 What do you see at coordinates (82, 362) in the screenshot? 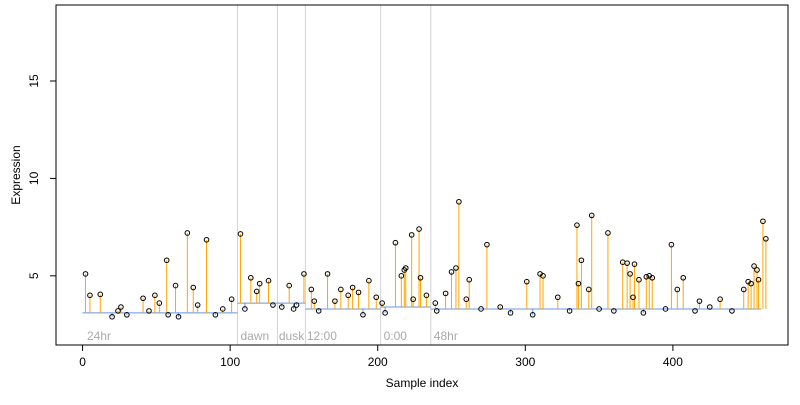
I see `x-tick-label: 0` at bounding box center [82, 362].